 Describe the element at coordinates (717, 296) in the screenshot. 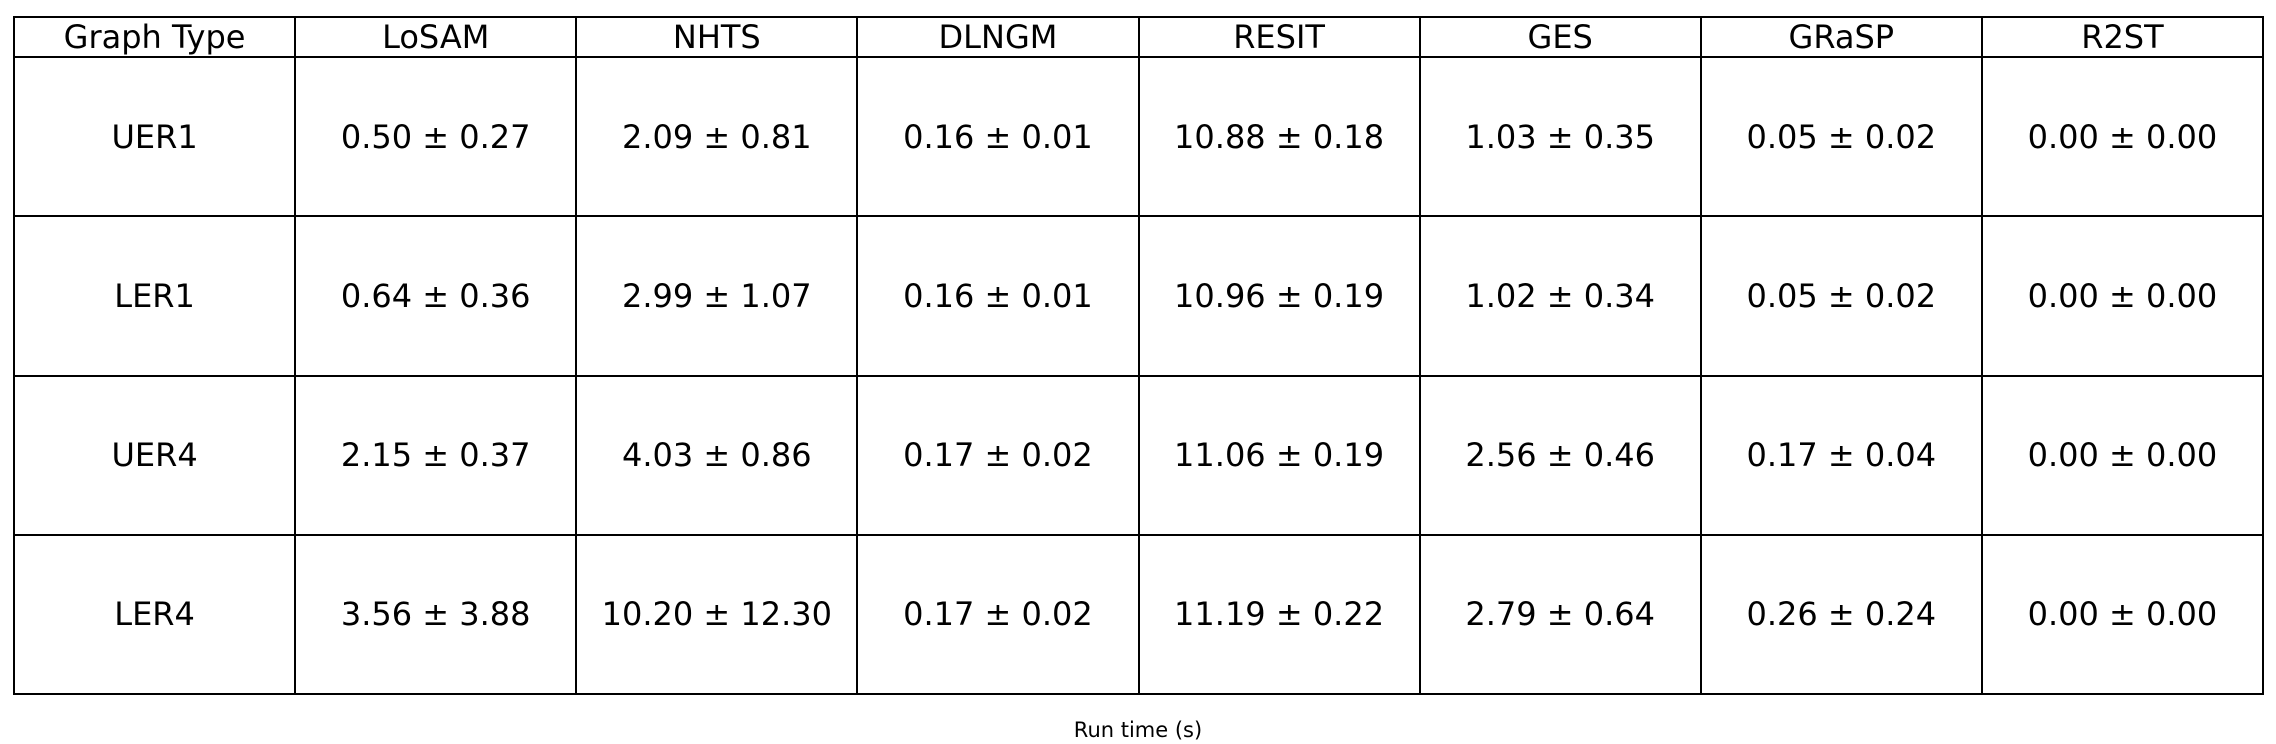

I see `table-cell: 2.99 ± 1.07` at that location.